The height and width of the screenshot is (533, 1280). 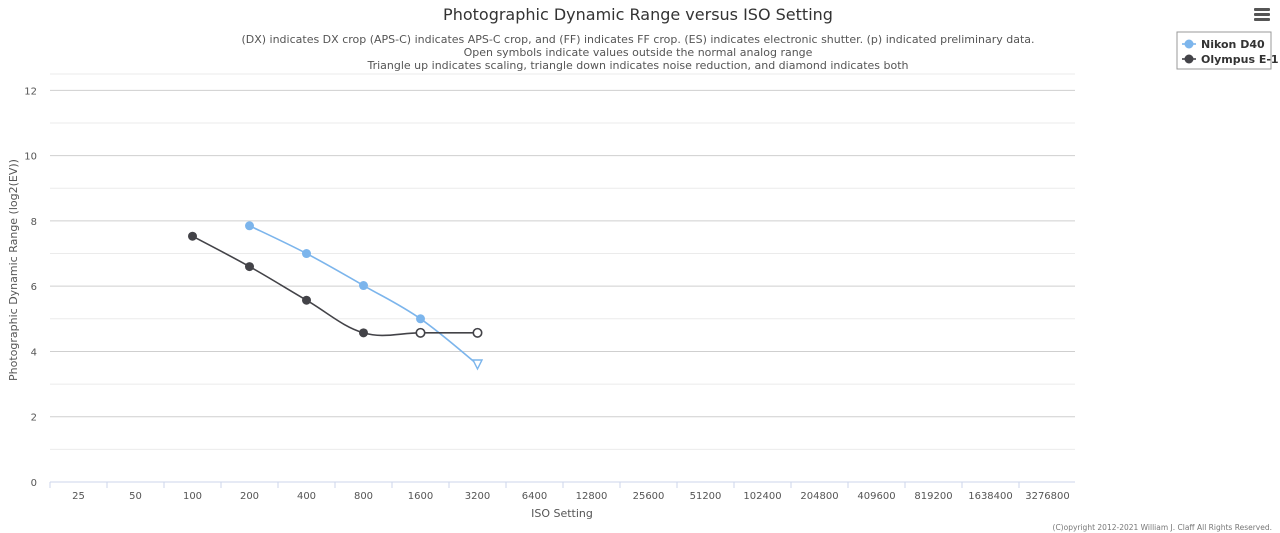 I want to click on legend-box, so click(x=1224, y=50).